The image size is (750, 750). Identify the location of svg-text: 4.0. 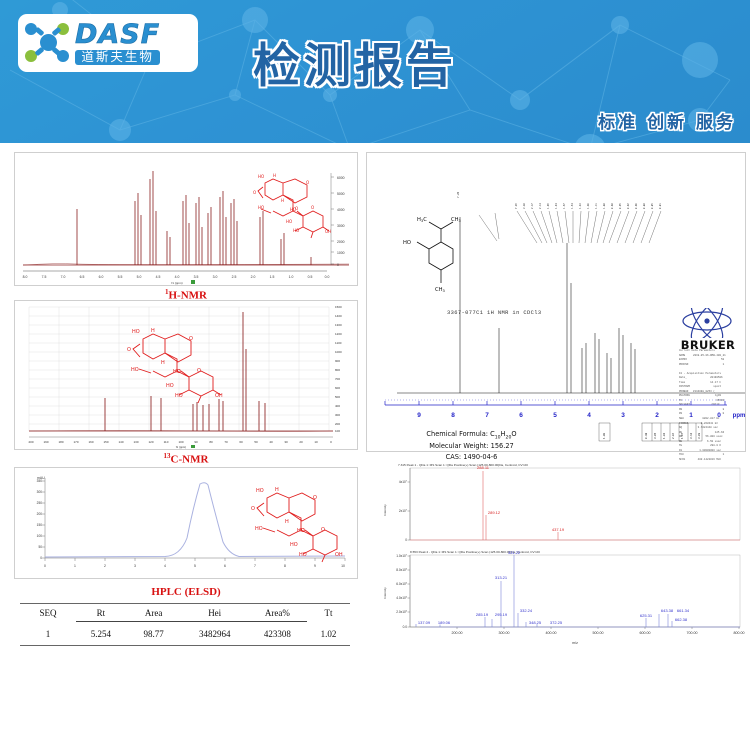
(177, 277).